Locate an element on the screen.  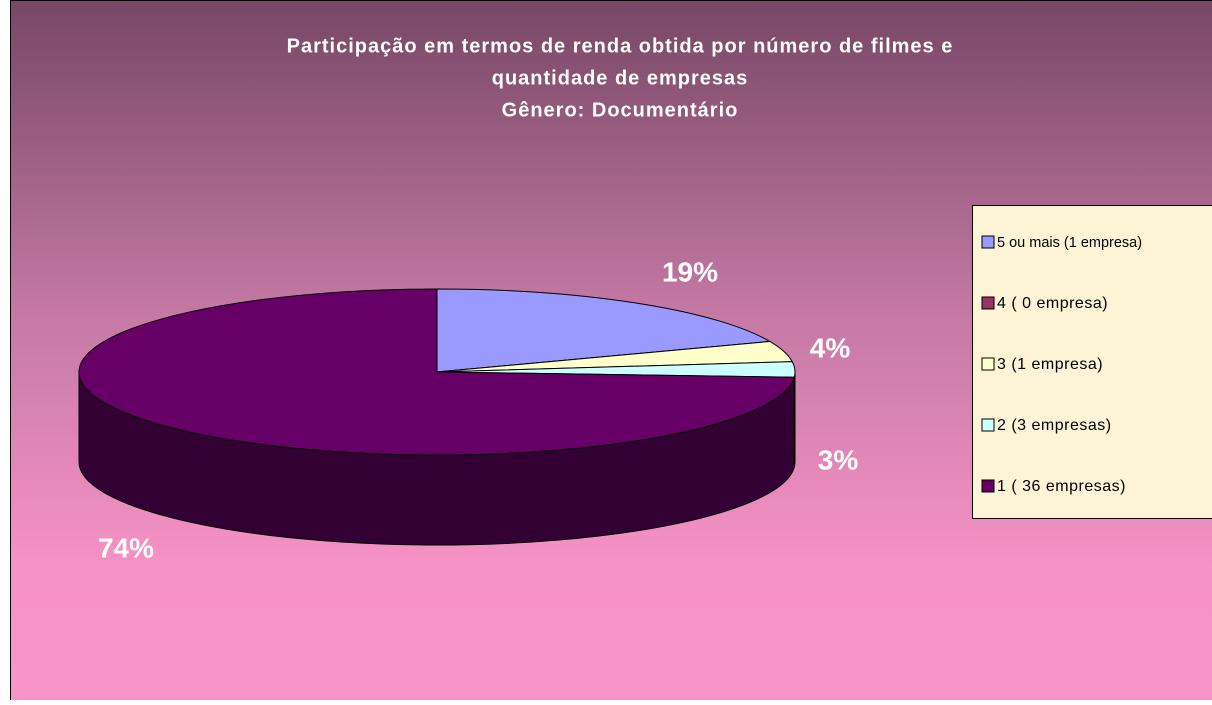
legend-label: 3 (1 empresa) is located at coordinates (1050, 364).